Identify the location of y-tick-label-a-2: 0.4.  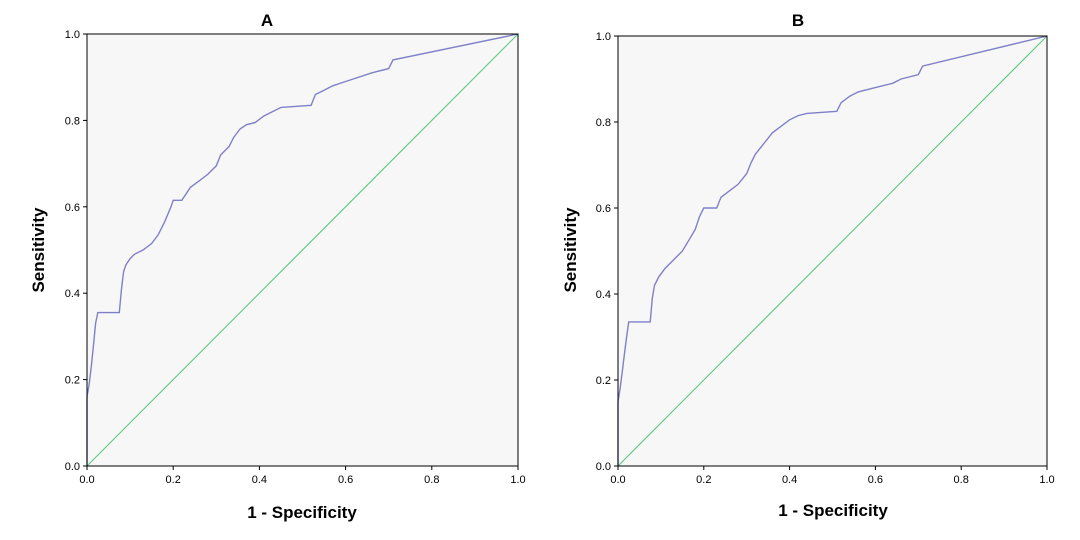
(72, 294).